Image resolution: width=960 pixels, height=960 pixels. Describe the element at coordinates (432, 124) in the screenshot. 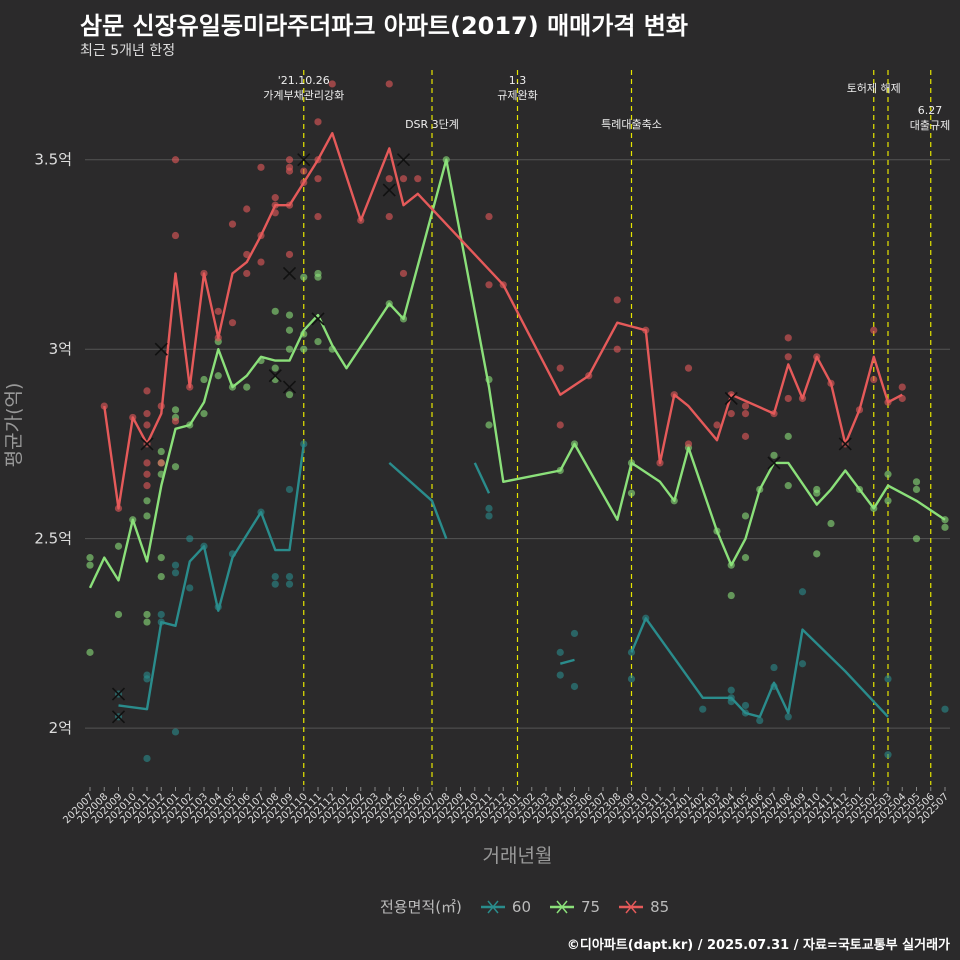

I see `event-label: DSR 3단계` at that location.